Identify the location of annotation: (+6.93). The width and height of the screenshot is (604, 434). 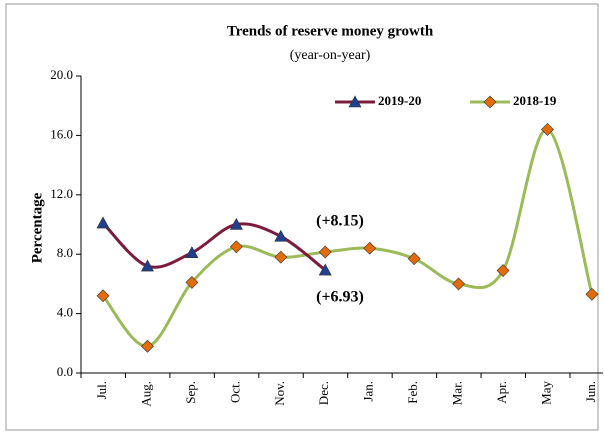
(340, 297).